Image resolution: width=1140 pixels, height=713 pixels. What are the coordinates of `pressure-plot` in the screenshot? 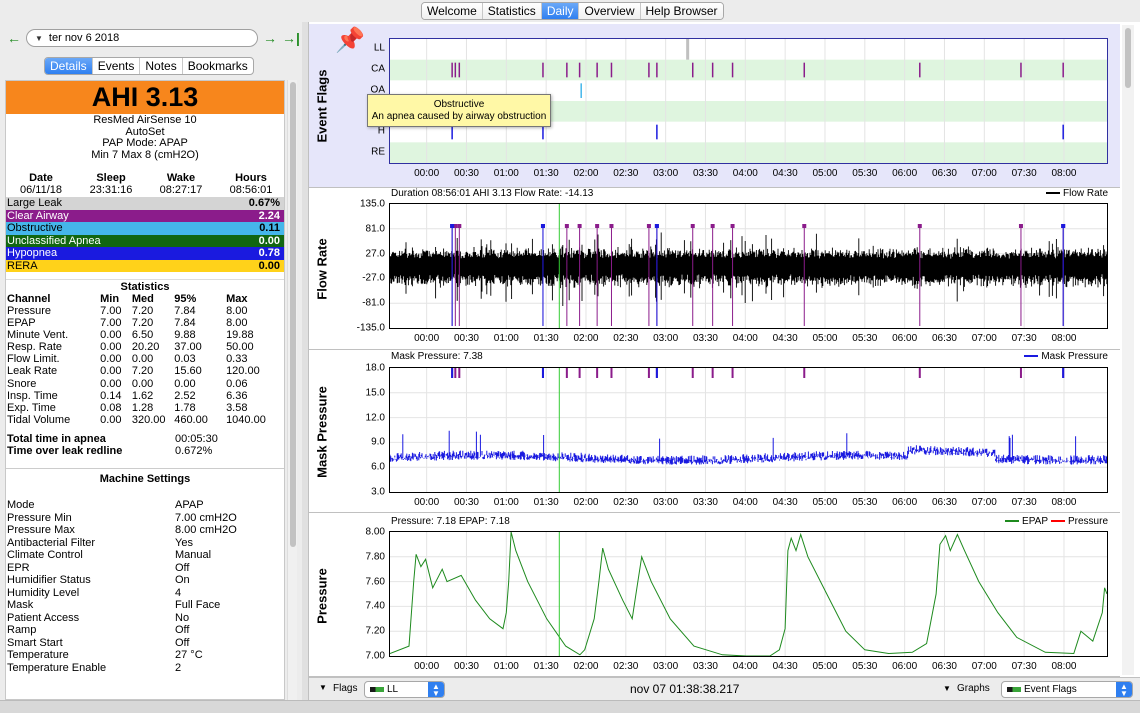 It's located at (748, 594).